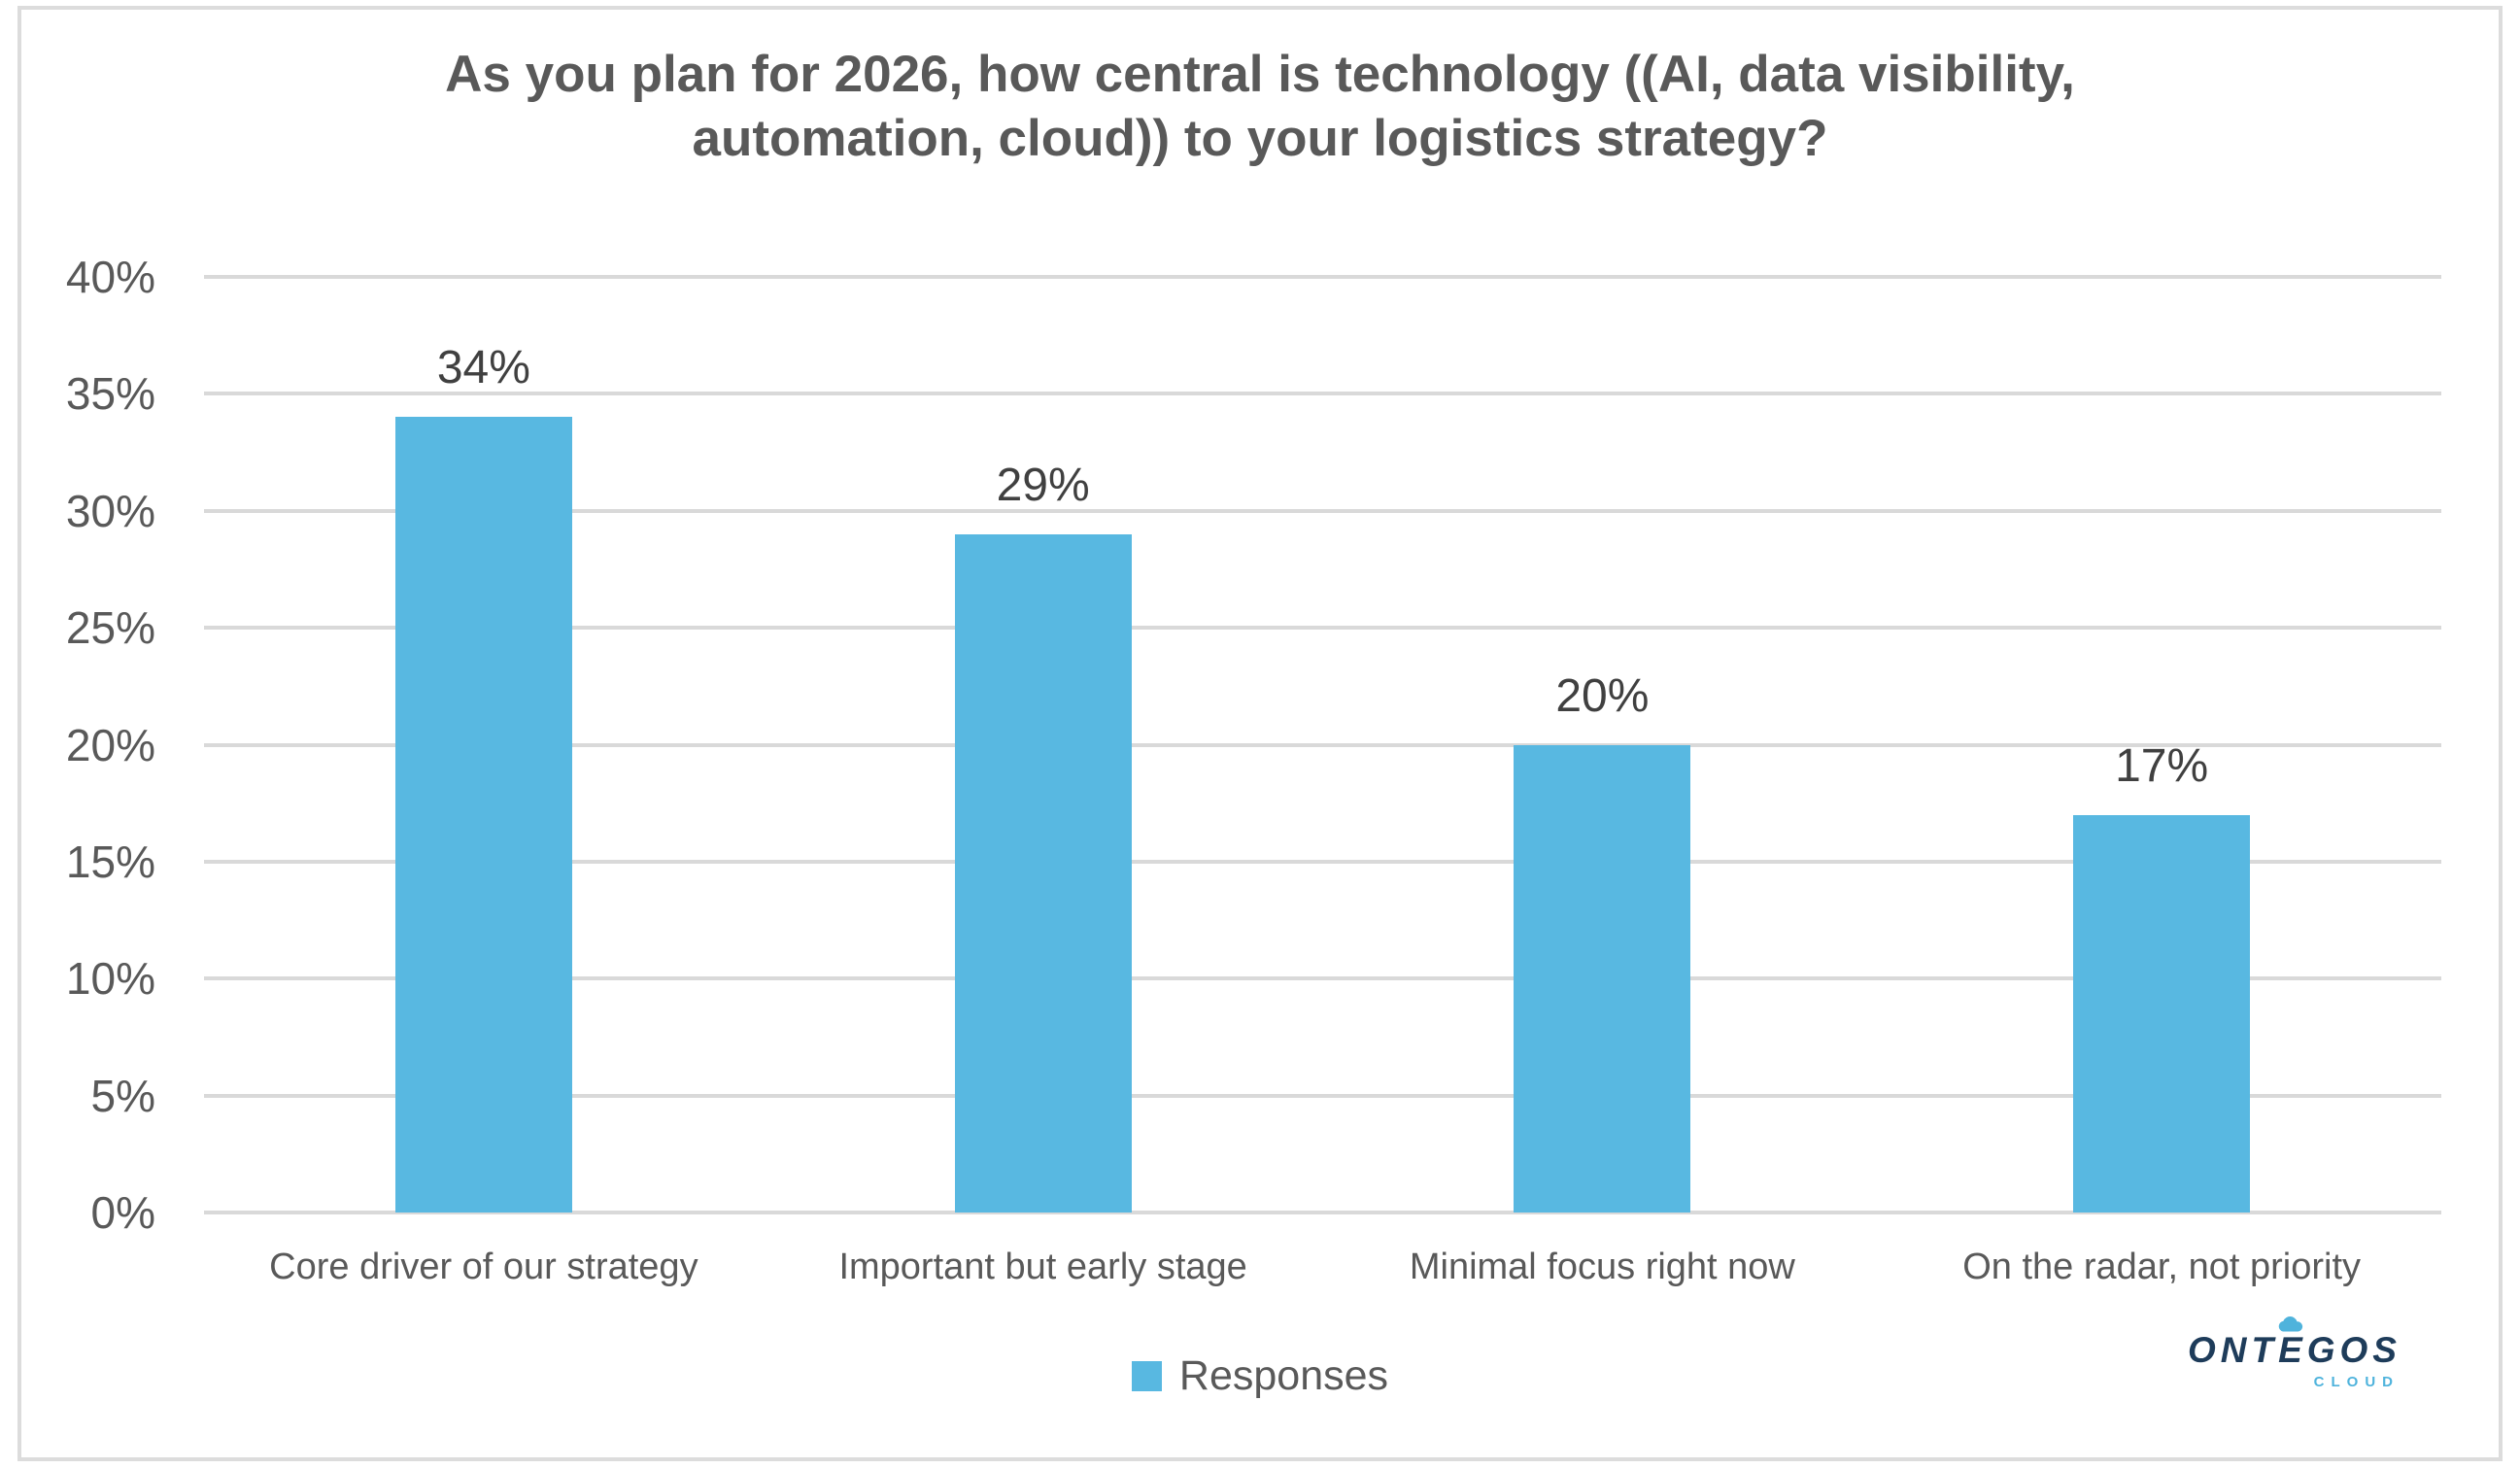  Describe the element at coordinates (110, 394) in the screenshot. I see `y-axis-tick: 35%` at that location.